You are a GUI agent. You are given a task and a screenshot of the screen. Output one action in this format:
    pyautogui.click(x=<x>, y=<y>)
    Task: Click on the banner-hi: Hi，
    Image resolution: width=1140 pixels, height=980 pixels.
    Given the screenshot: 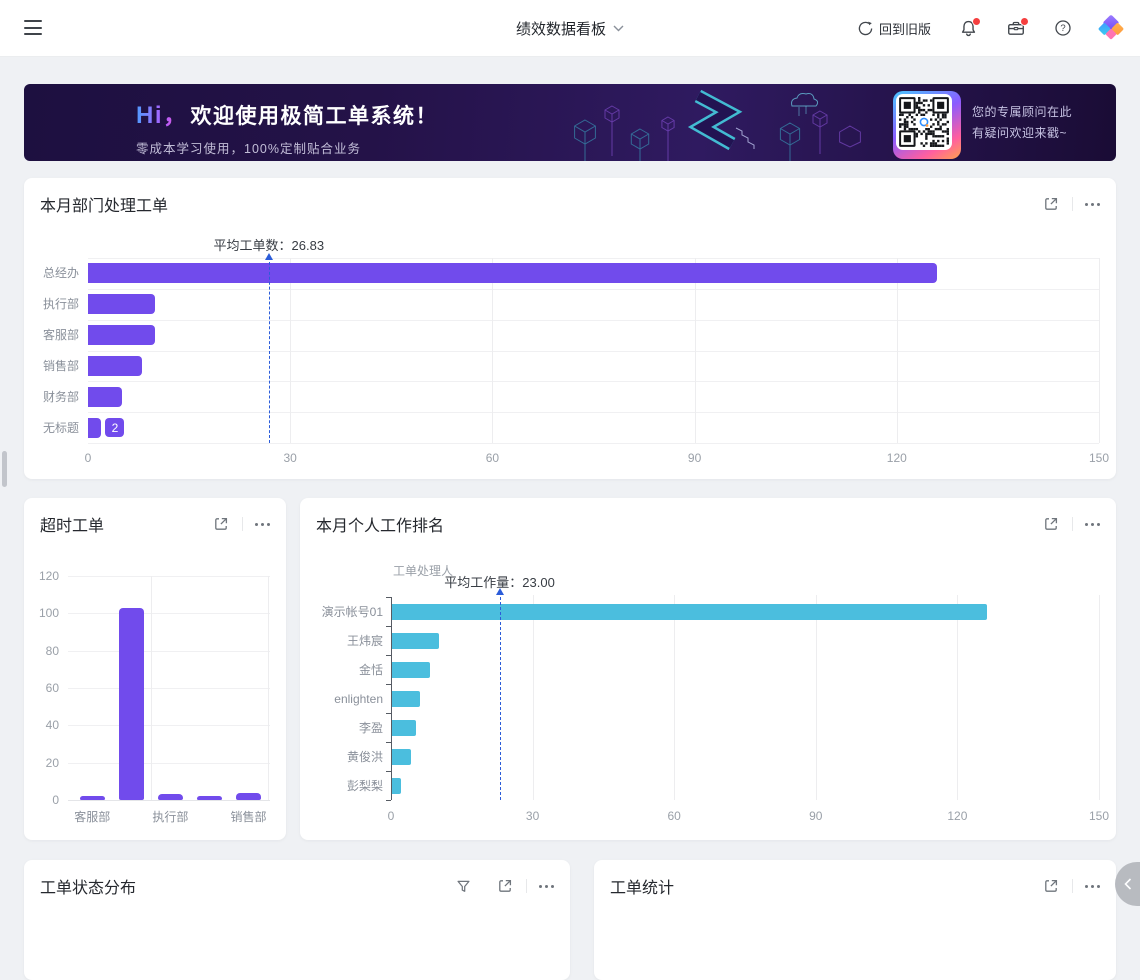 What is the action you would take?
    pyautogui.click(x=162, y=112)
    